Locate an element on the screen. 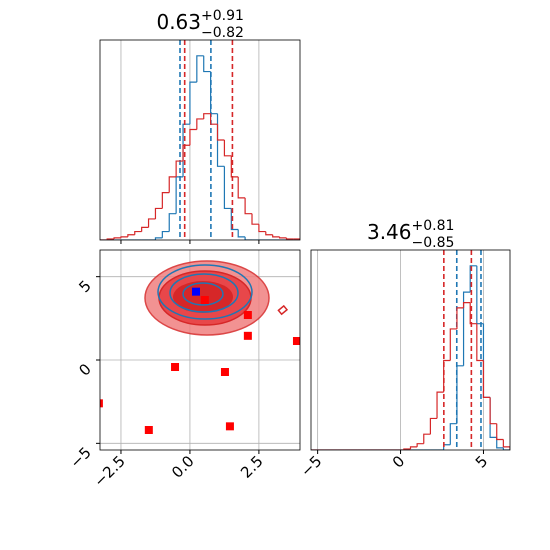  contour-blue-inner is located at coordinates (203, 294).